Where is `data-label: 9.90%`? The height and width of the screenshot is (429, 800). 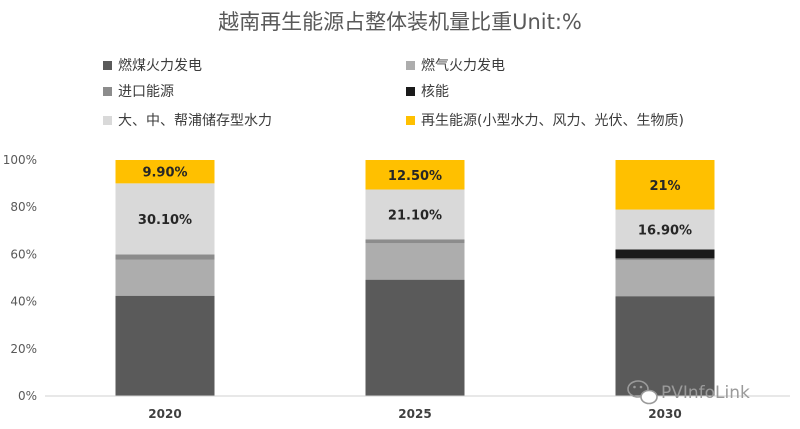 data-label: 9.90% is located at coordinates (164, 173).